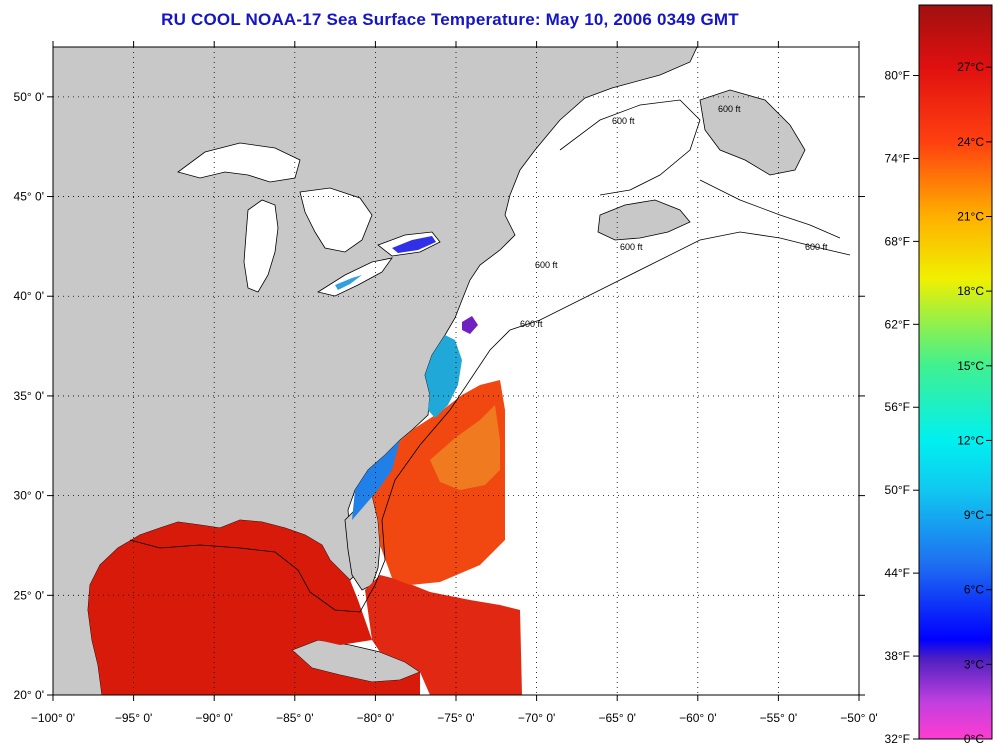  I want to click on isobath-label-labrador: 600 ft, so click(729, 109).